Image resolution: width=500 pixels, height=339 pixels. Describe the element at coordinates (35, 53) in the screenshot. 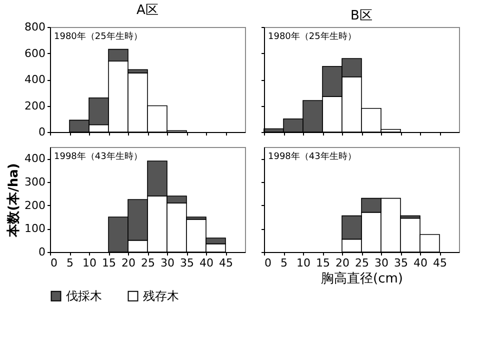

I see `y-tick-label: 600` at that location.